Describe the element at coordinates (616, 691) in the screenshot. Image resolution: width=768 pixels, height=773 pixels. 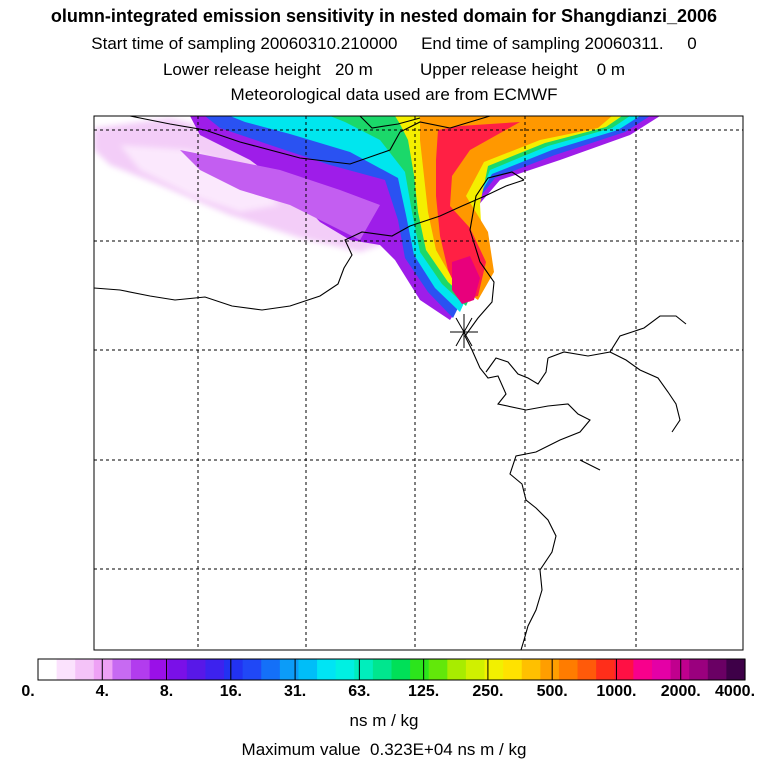
I see `colorbar-label: 1000.` at that location.